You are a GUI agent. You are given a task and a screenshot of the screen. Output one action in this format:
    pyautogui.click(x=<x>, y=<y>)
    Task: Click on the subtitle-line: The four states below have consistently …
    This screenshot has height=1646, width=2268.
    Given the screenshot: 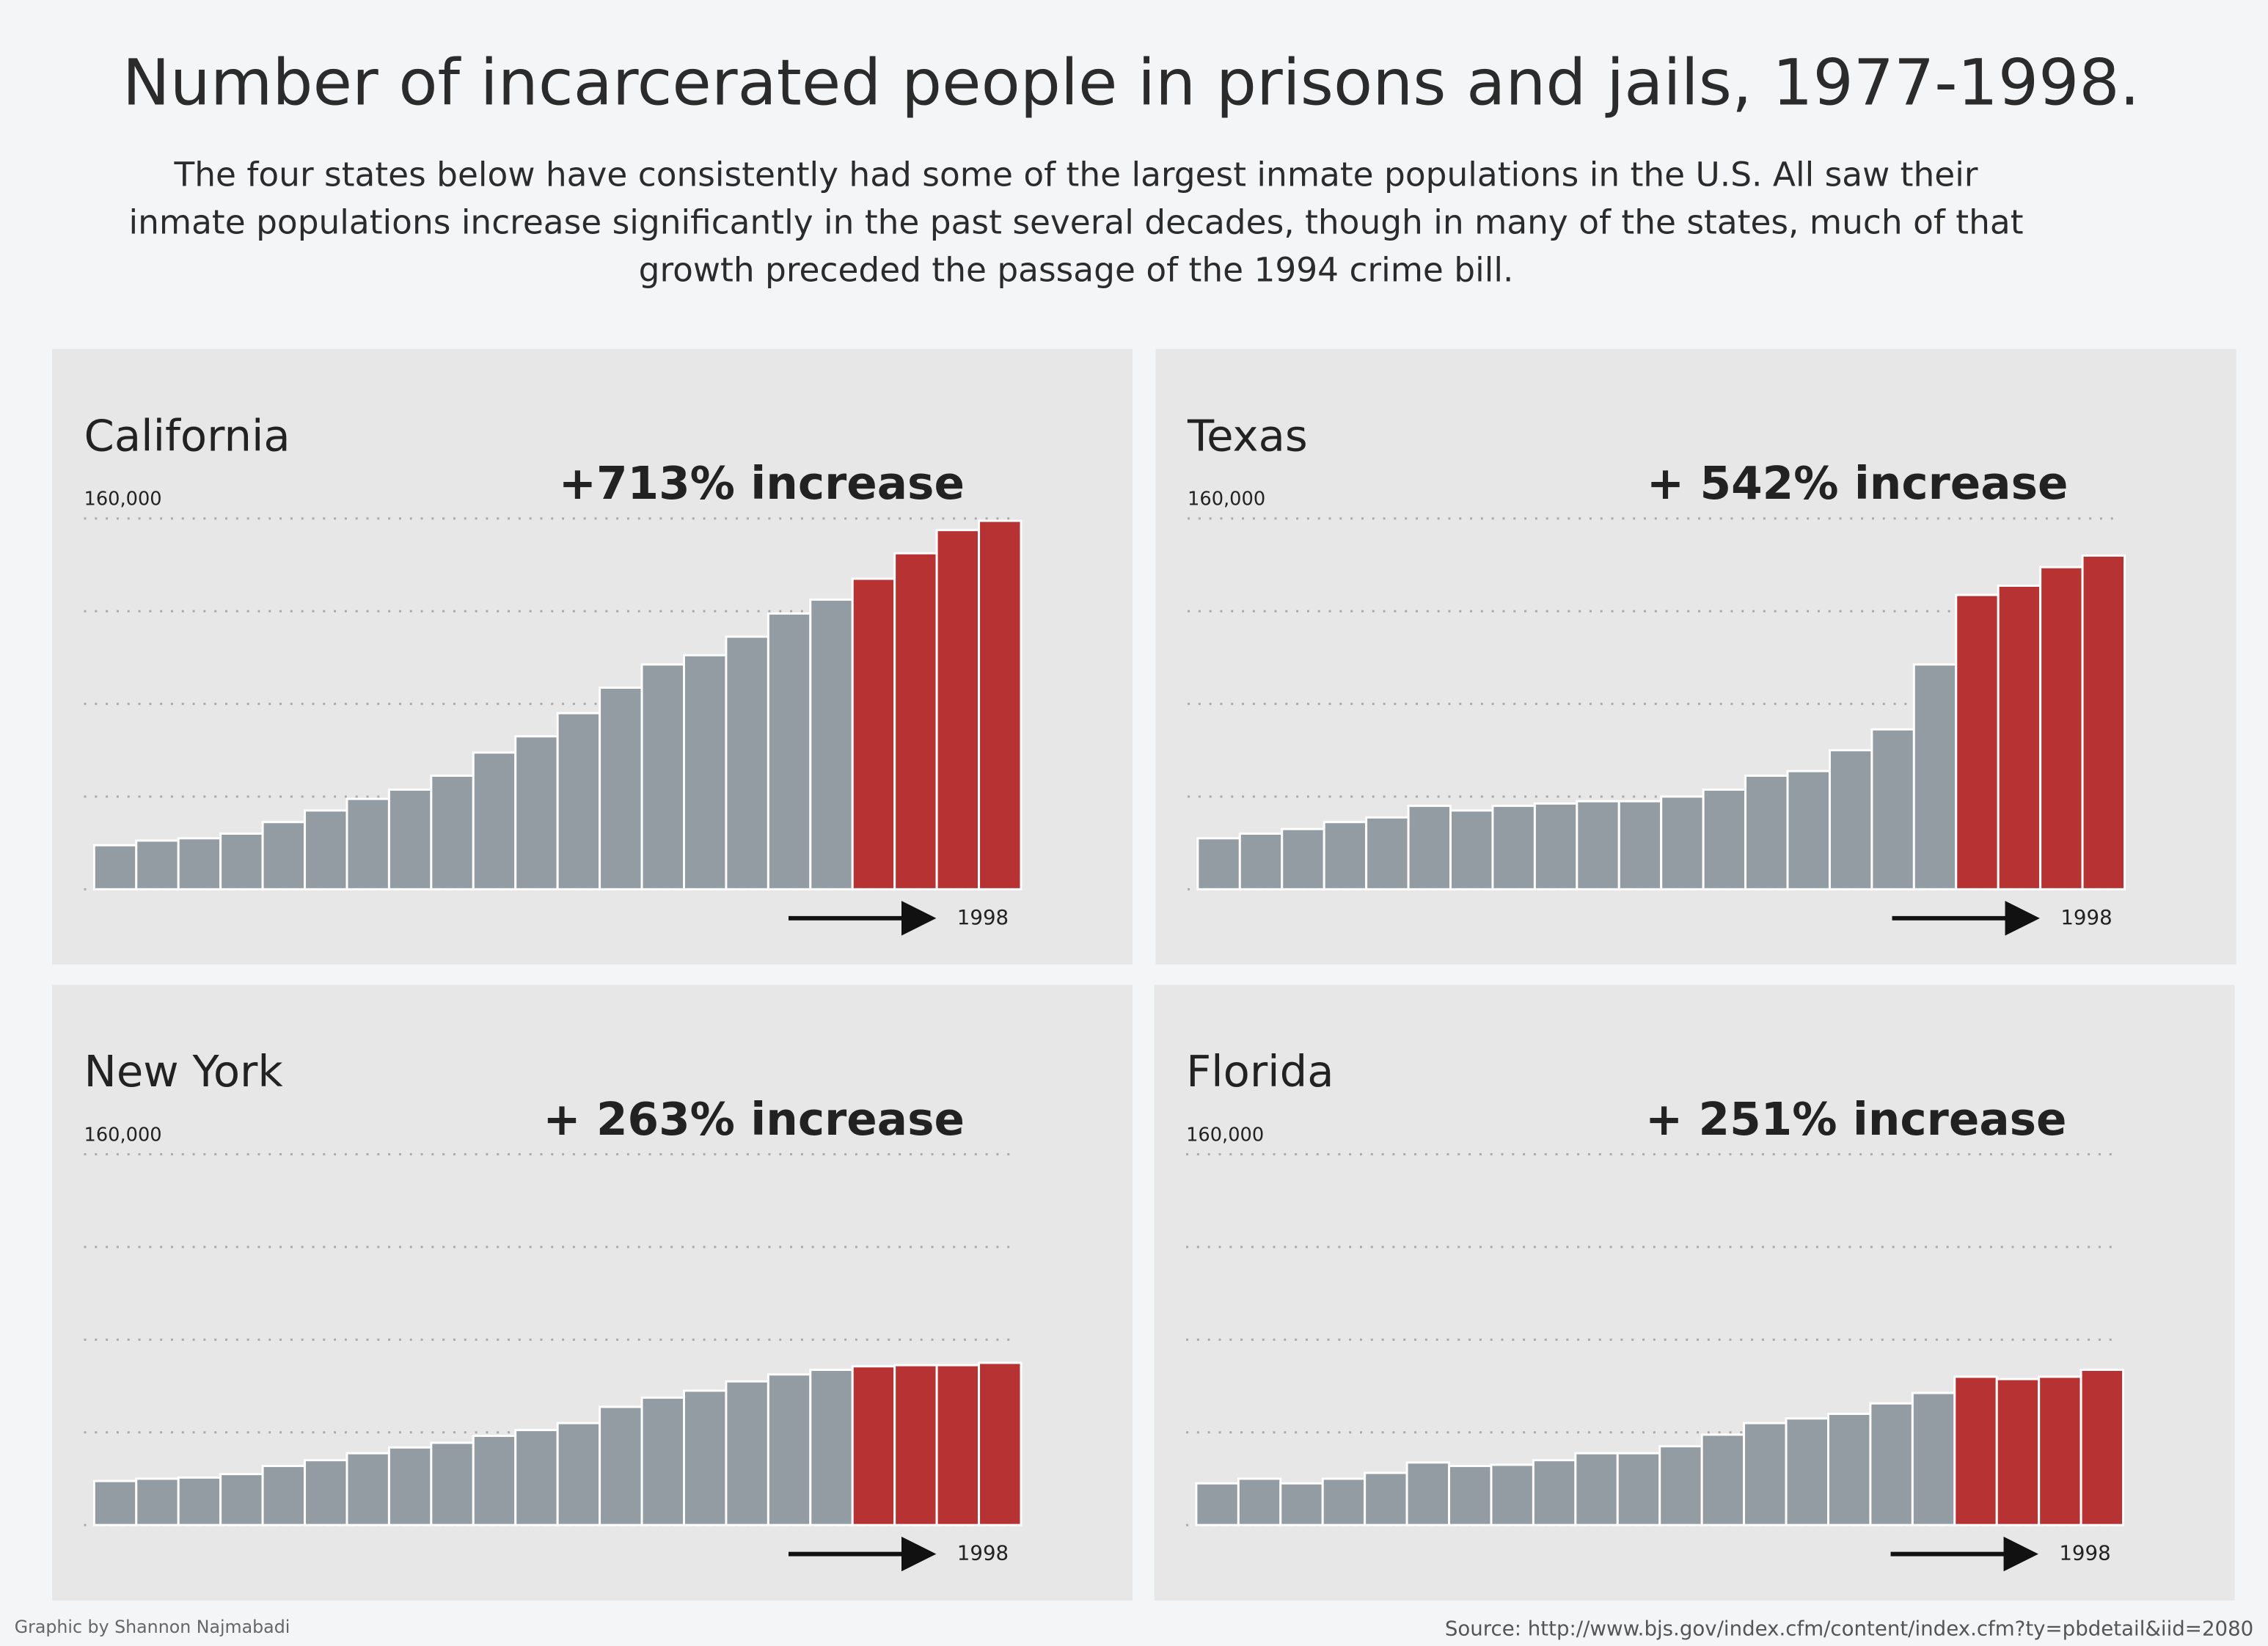 What is the action you would take?
    pyautogui.click(x=1076, y=174)
    